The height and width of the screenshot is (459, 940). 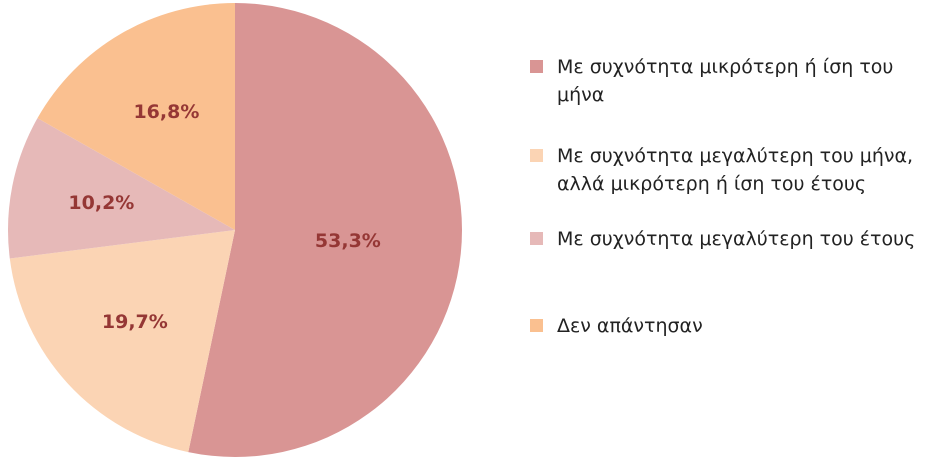 What do you see at coordinates (348, 241) in the screenshot?
I see `data-label: 53,3%` at bounding box center [348, 241].